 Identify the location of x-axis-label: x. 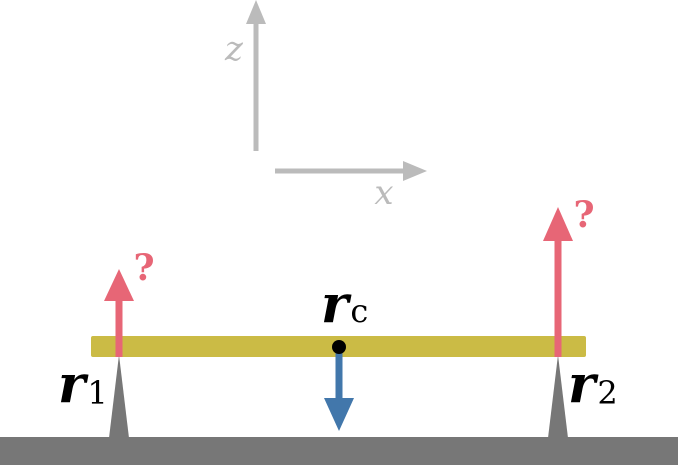
(383, 193).